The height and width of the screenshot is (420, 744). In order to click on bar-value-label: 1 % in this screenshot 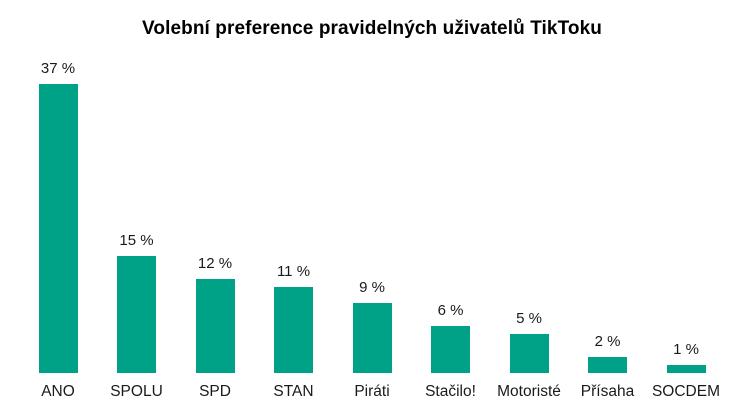, I will do `click(686, 349)`.